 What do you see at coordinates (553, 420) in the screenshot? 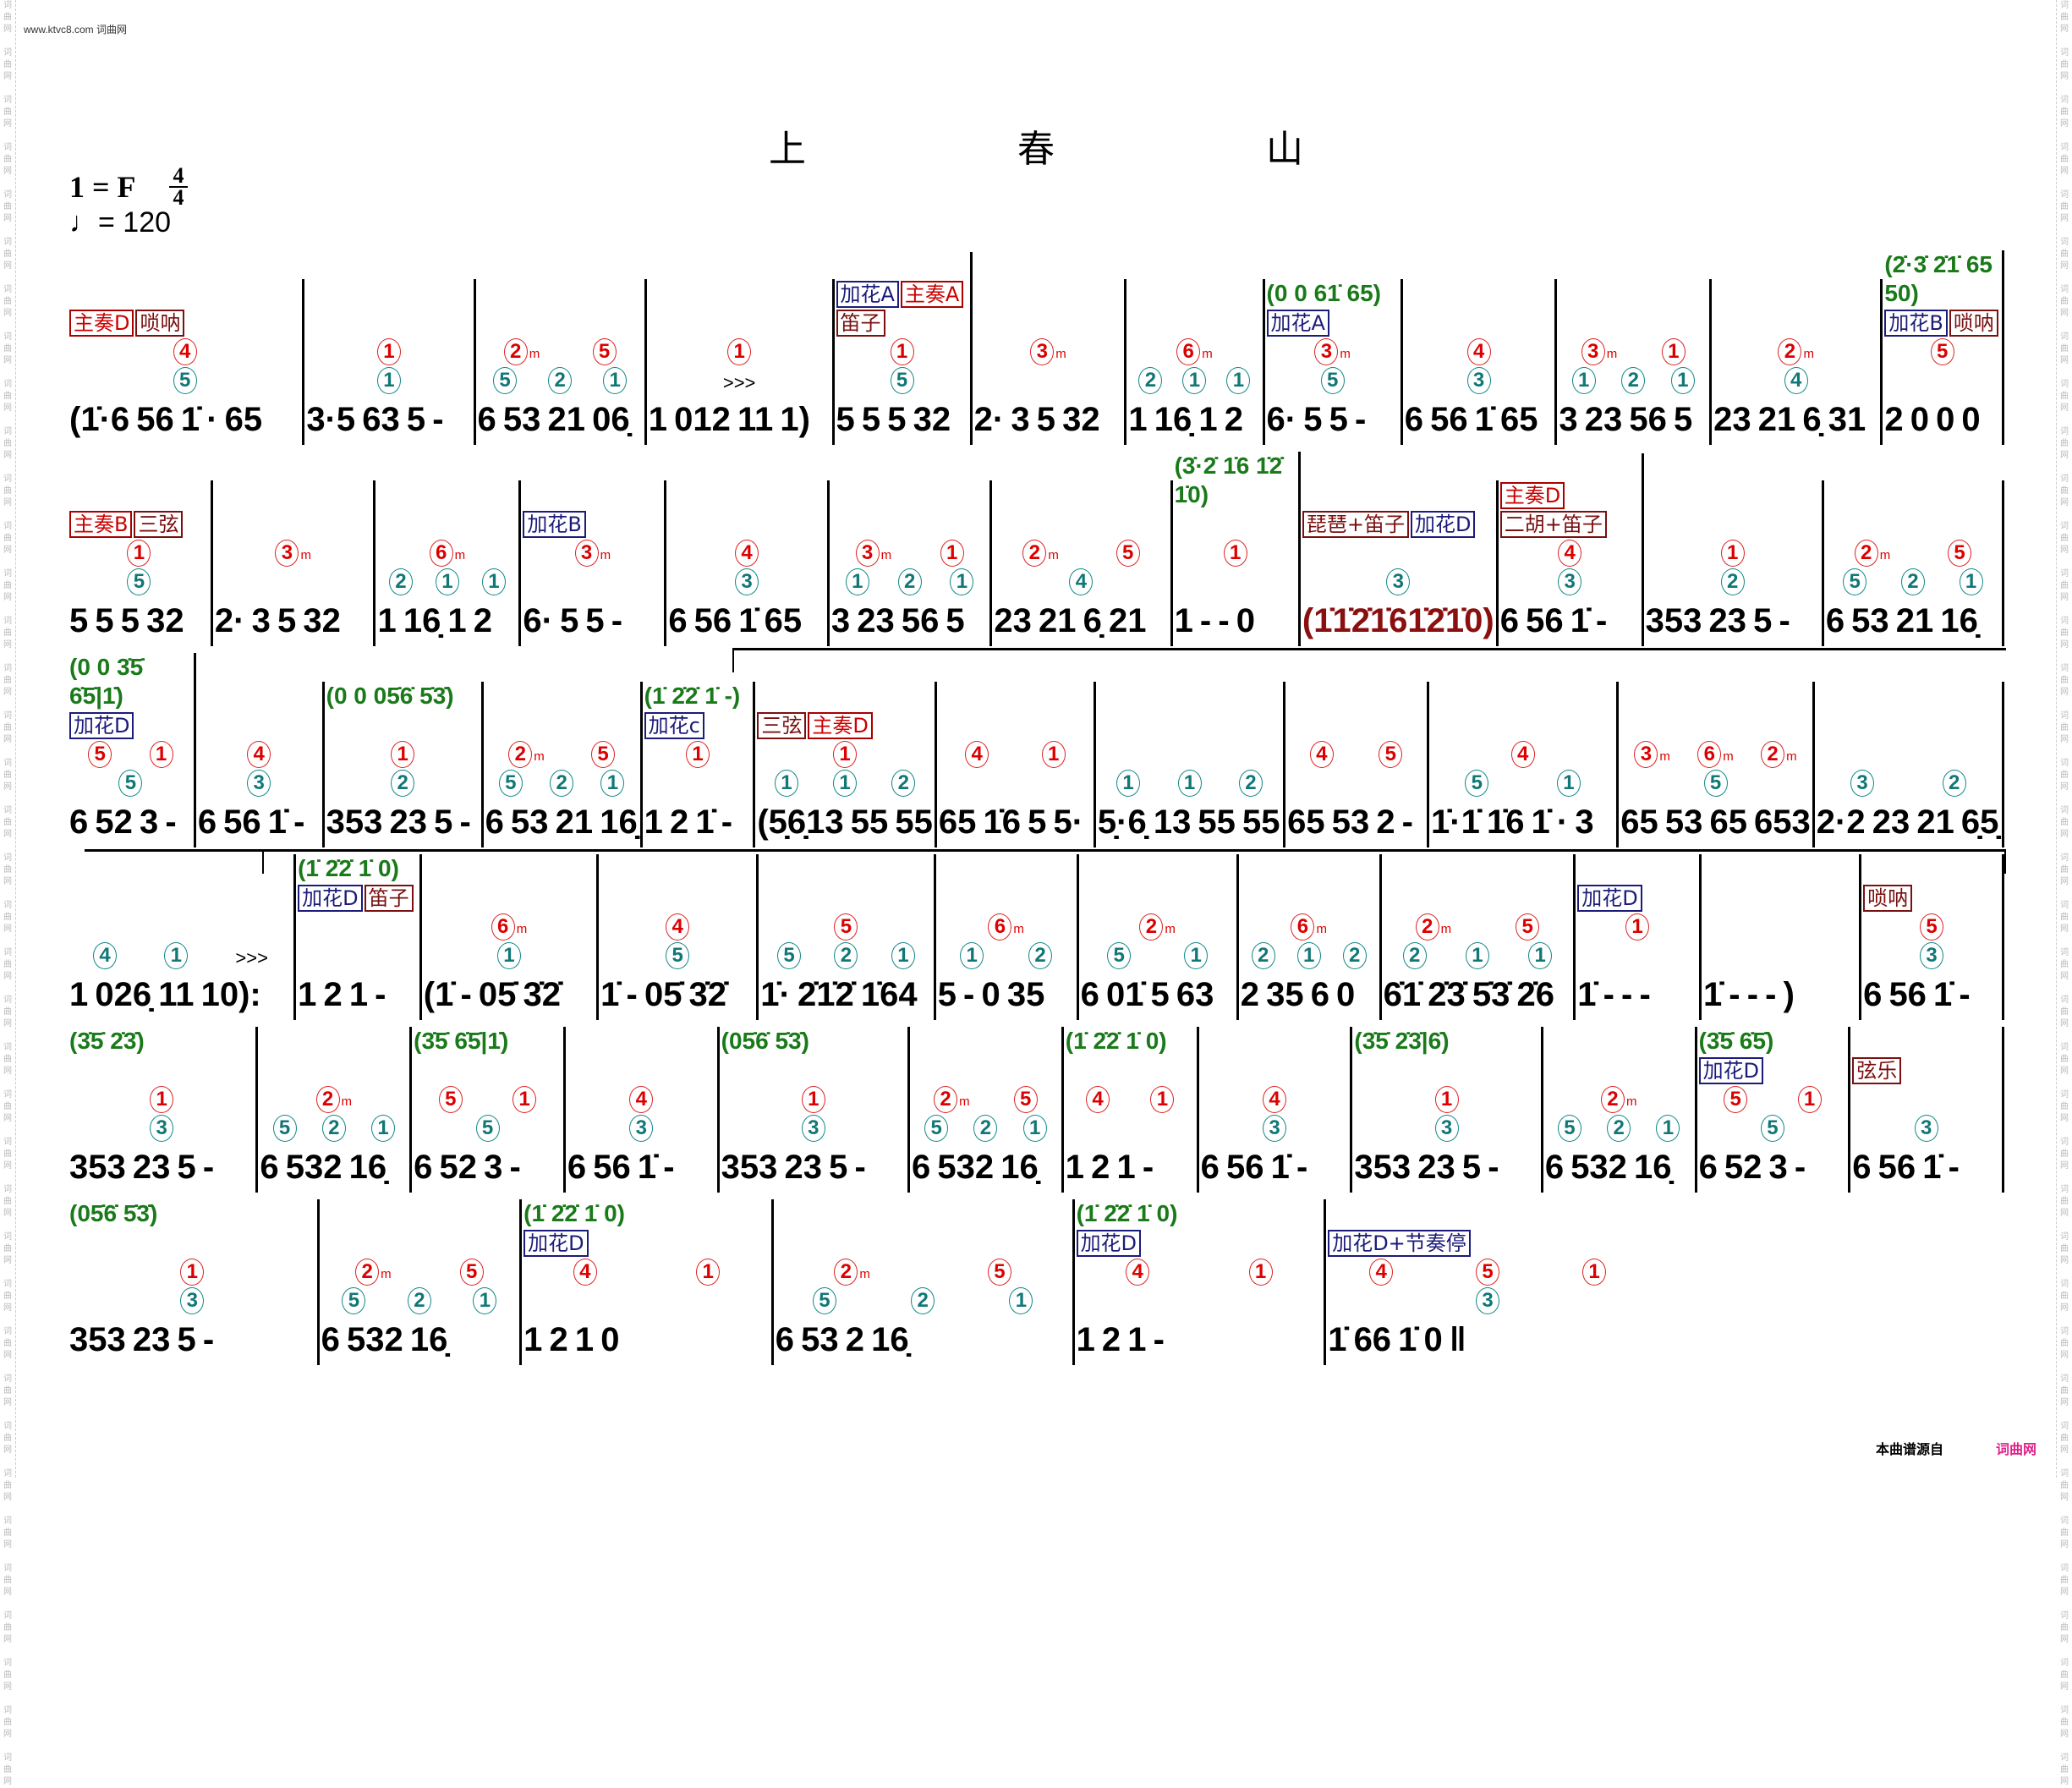
I see `measure-notes: 6 53 21 06̣` at bounding box center [553, 420].